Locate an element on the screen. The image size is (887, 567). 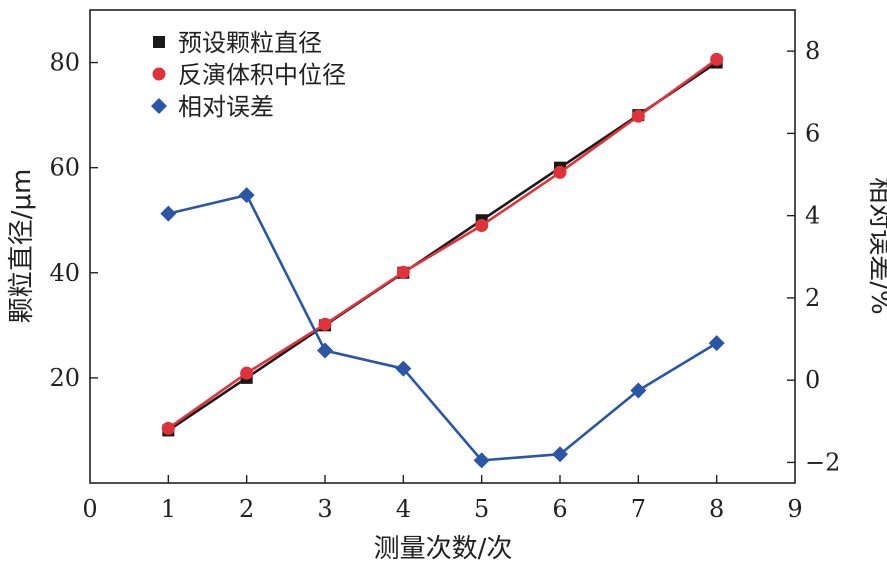
x-tick-label: 1 is located at coordinates (168, 509).